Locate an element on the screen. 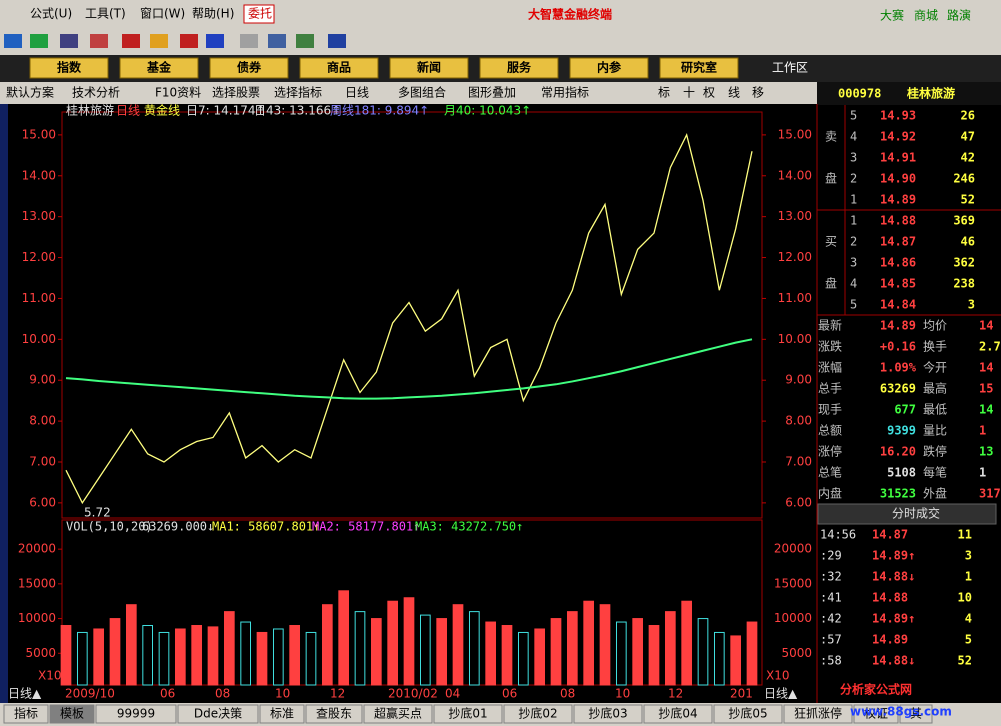 The width and height of the screenshot is (1001, 726). tab-label: Dde决策 is located at coordinates (218, 714).